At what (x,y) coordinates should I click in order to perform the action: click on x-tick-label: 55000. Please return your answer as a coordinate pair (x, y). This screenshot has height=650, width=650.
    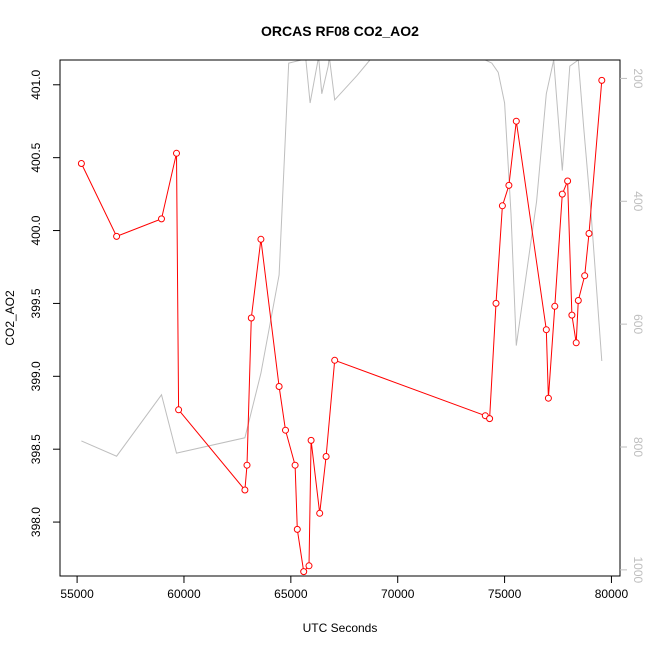
    Looking at the image, I should click on (77, 594).